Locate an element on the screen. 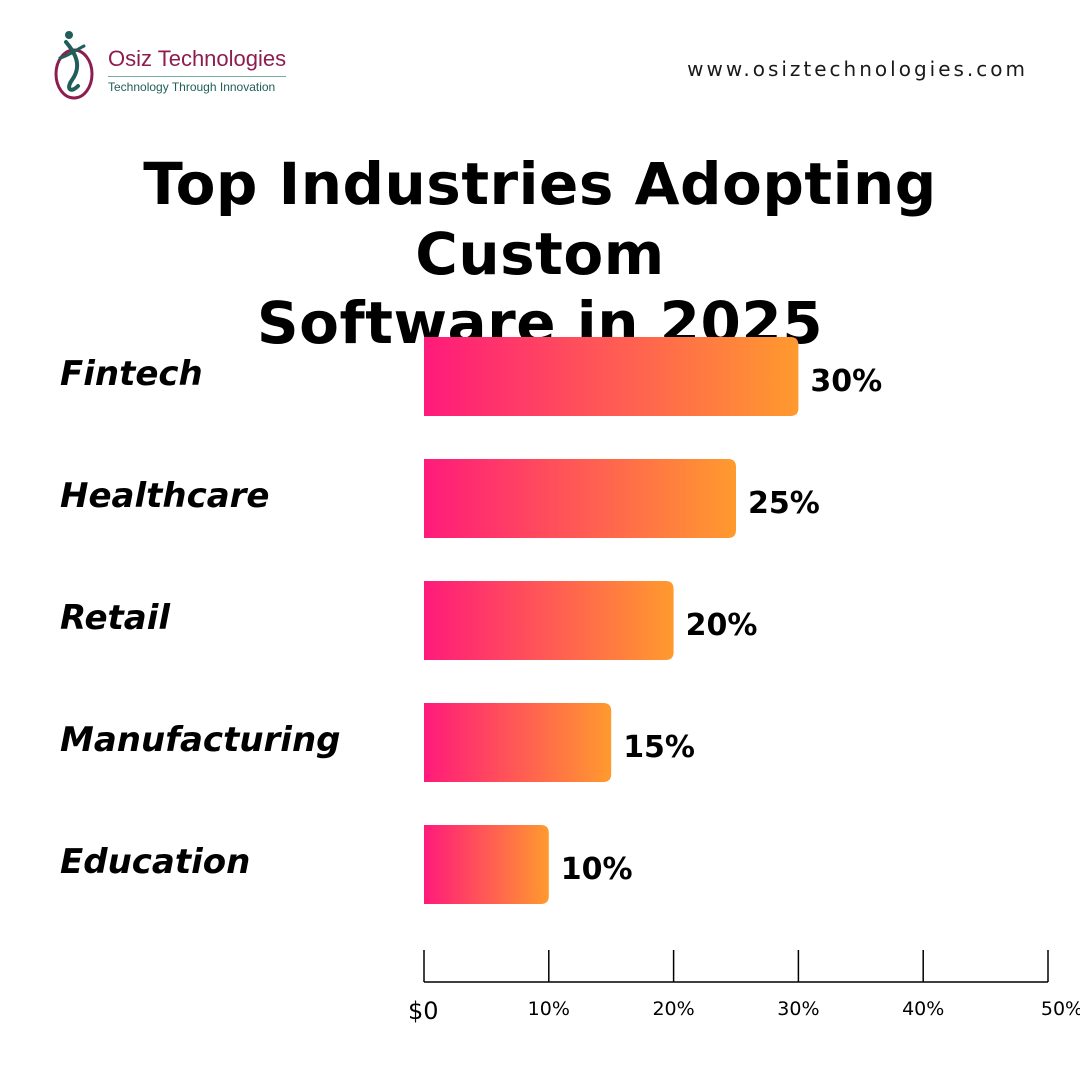 The image size is (1080, 1080). brand-name: Osiz Technologies is located at coordinates (197, 58).